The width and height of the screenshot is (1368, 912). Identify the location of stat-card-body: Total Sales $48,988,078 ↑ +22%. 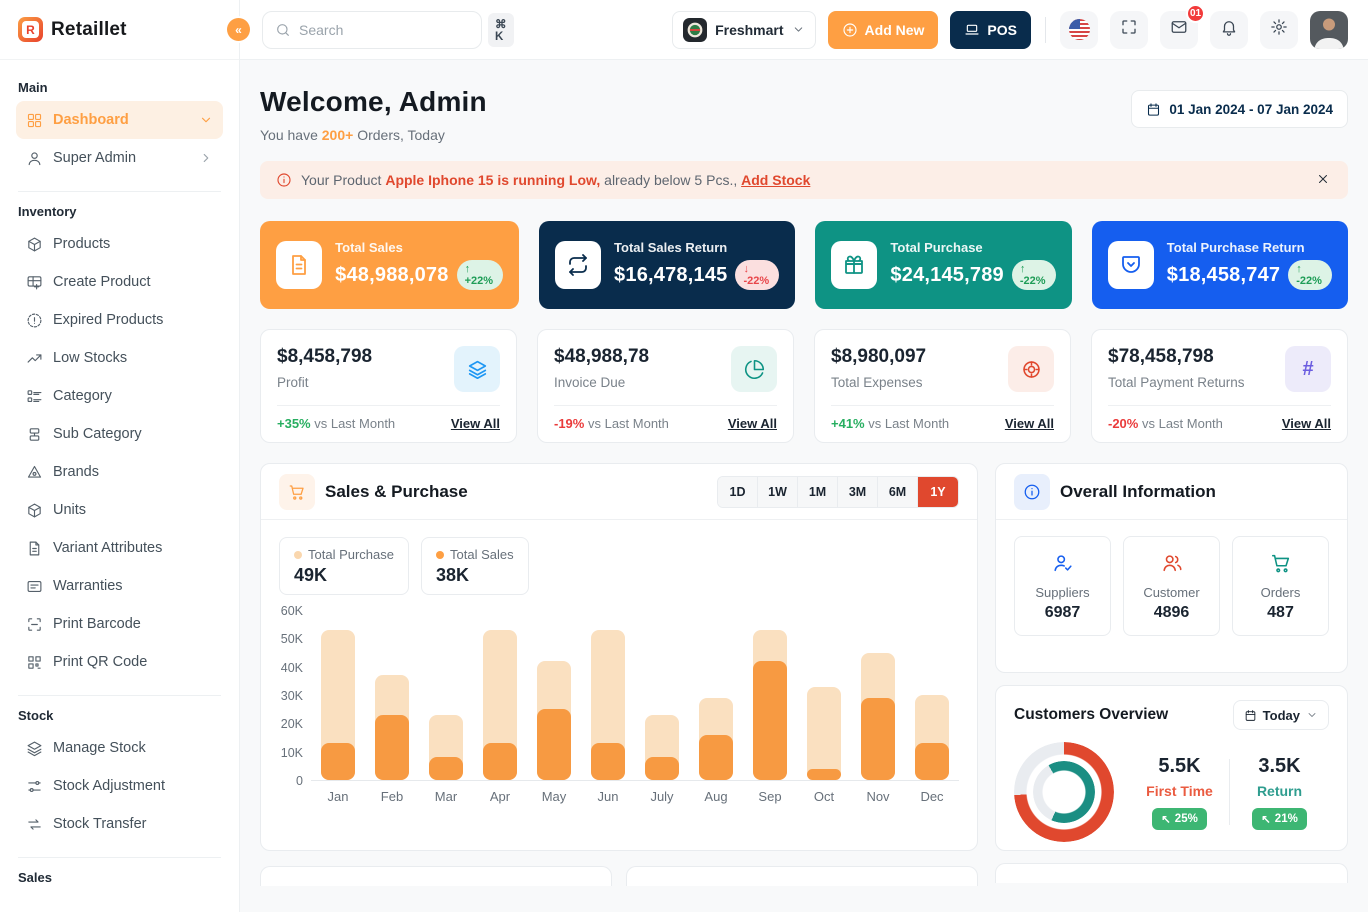
(419, 265).